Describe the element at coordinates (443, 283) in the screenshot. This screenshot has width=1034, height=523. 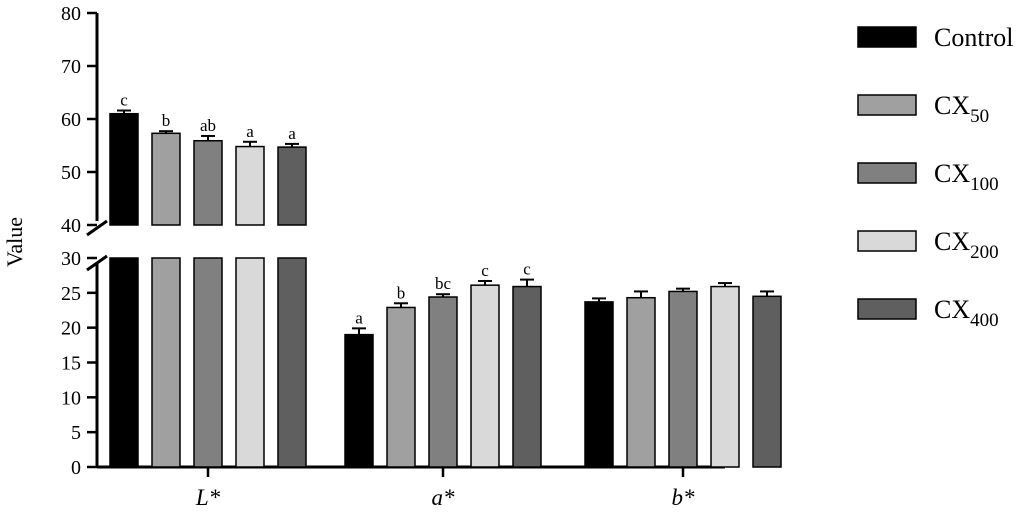
I see `significance-label: bc` at that location.